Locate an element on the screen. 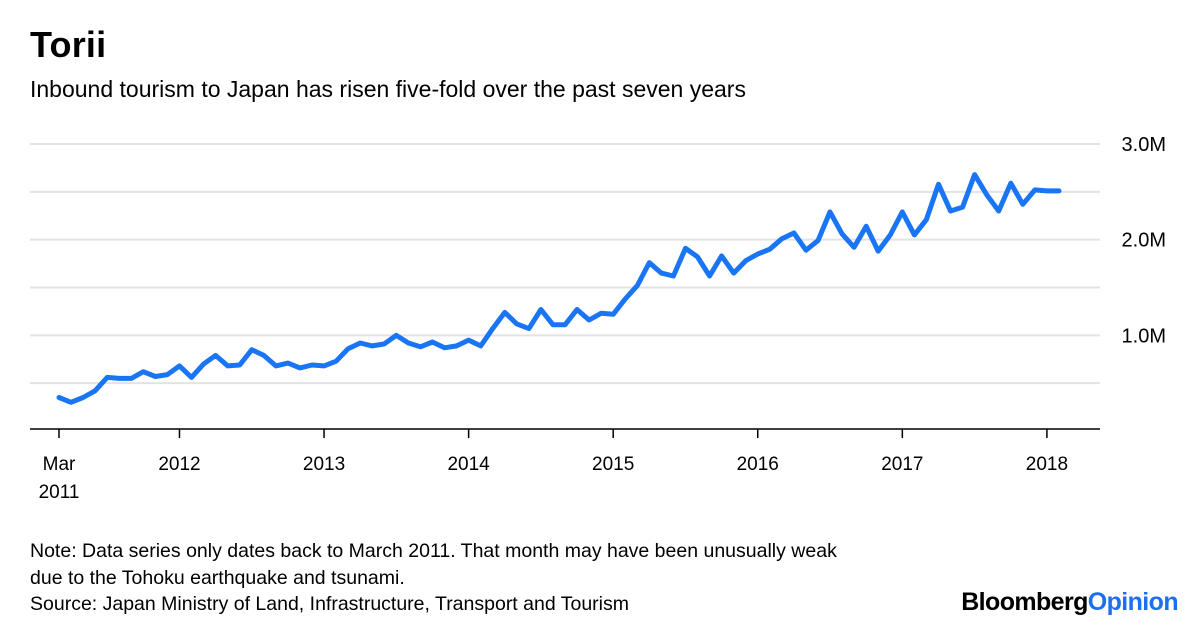 The image size is (1200, 630). x-tick-label: 2012 is located at coordinates (179, 464).